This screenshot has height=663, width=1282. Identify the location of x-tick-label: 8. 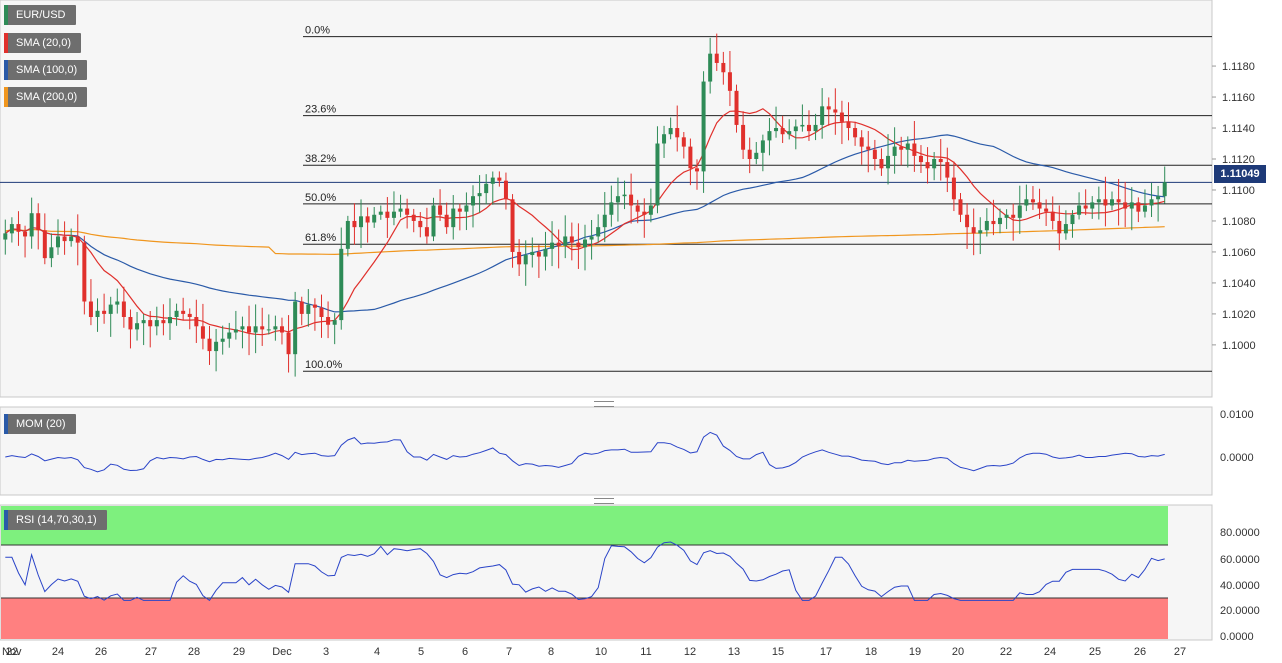
(551, 652).